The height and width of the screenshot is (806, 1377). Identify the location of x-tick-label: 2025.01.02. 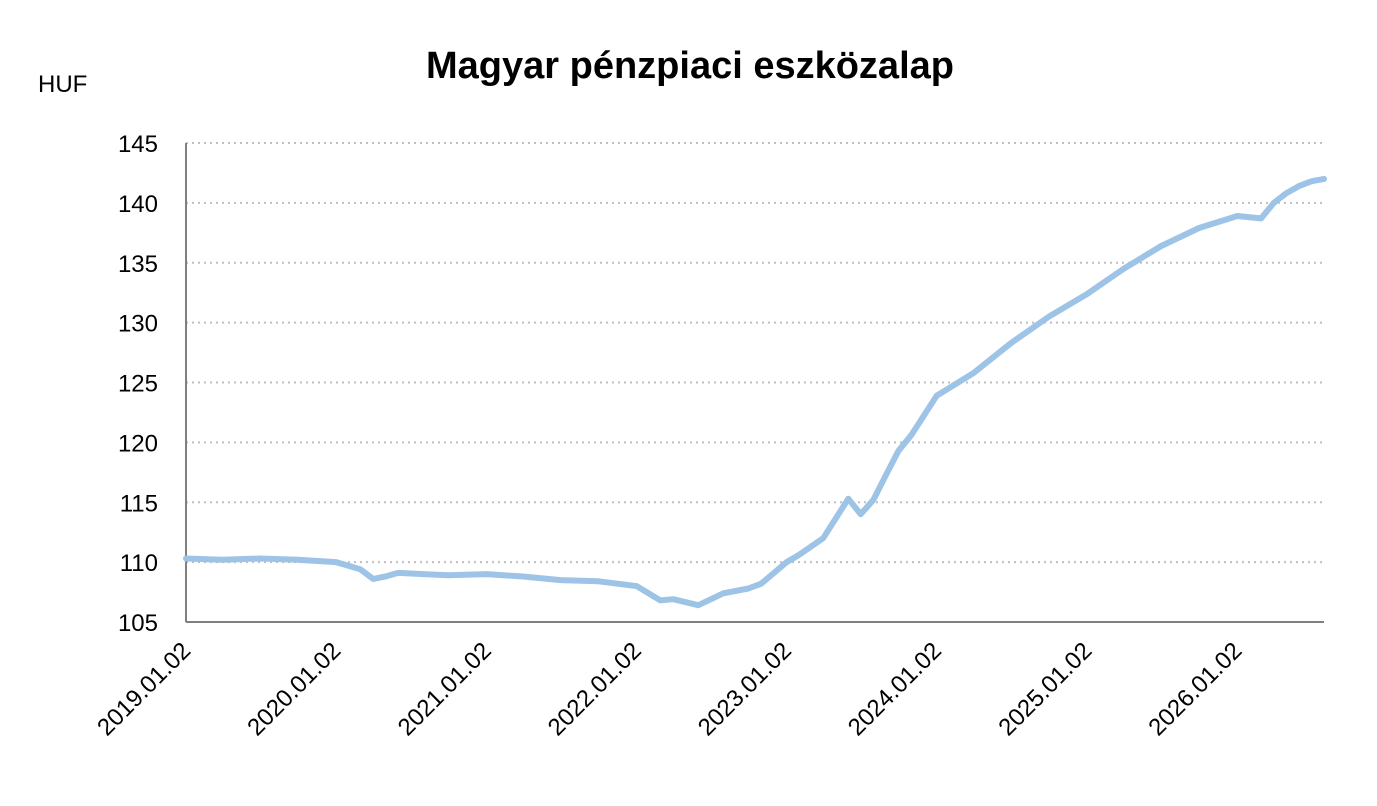
(1045, 689).